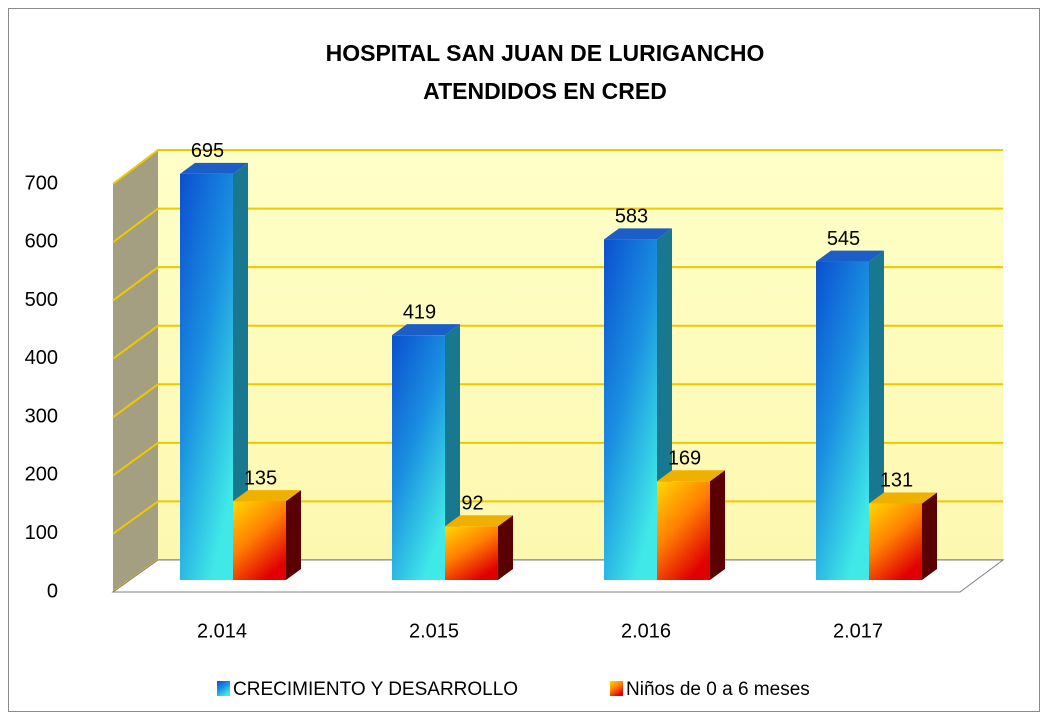 The width and height of the screenshot is (1049, 722). Describe the element at coordinates (41, 300) in the screenshot. I see `y-tick-label: 500` at that location.